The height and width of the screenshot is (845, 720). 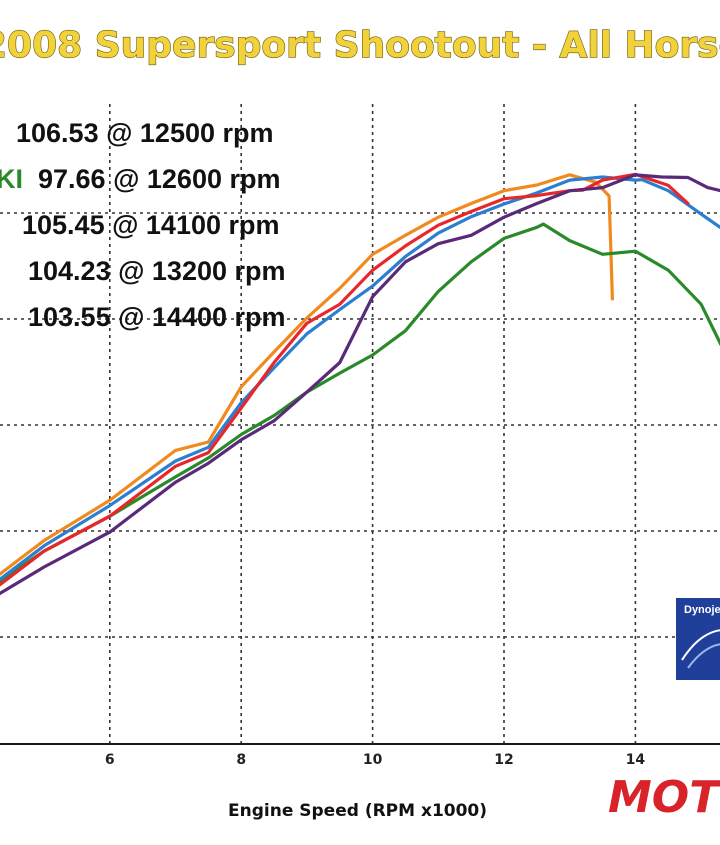 I want to click on legend-entry-1: 106.53 @ 12500 rpm, so click(x=145, y=133).